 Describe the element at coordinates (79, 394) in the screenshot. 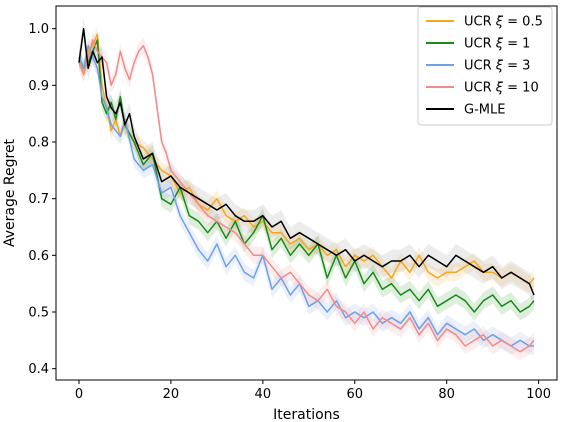

I see `x-tick-label: 0` at that location.